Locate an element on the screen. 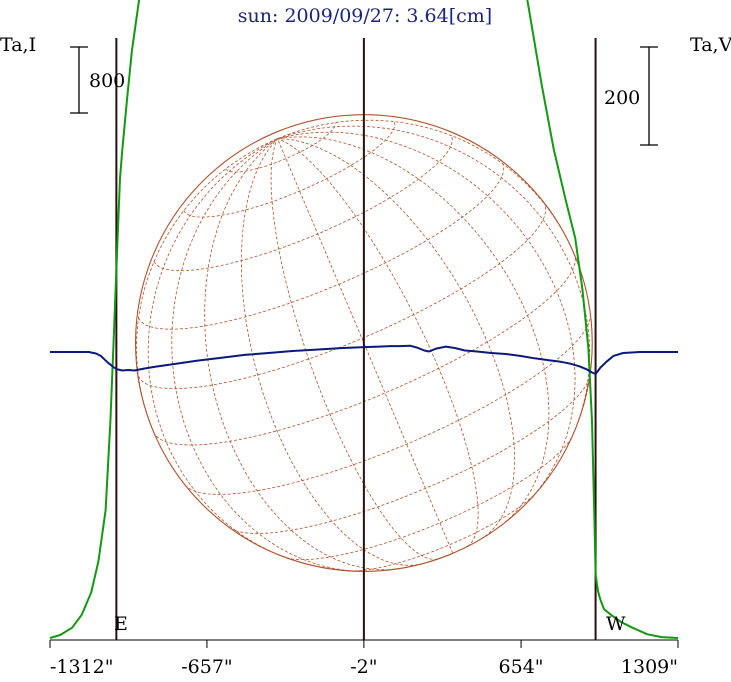 The image size is (731, 682). right-axis-label: Ta,V is located at coordinates (710, 45).